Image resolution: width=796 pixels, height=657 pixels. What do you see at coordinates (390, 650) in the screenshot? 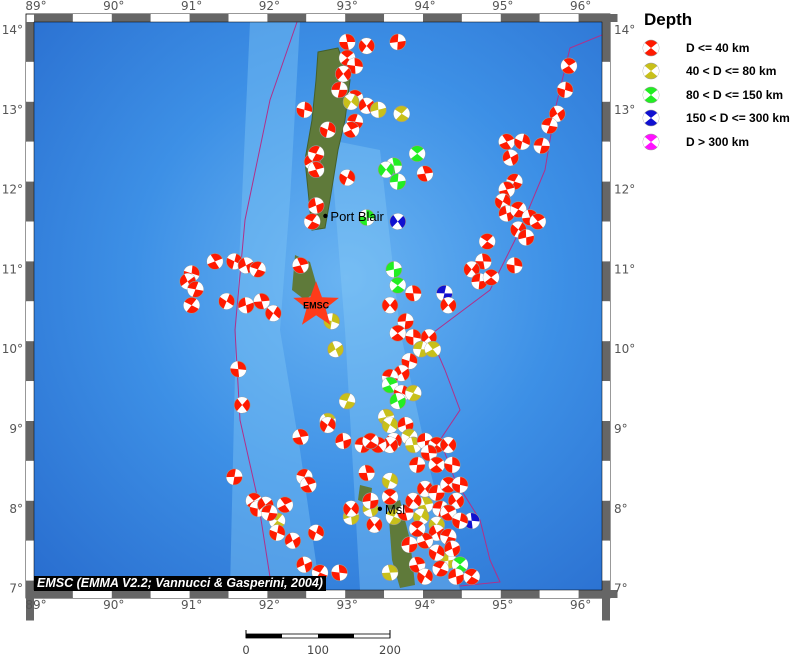
I see `scale-label-200: 200` at bounding box center [390, 650].